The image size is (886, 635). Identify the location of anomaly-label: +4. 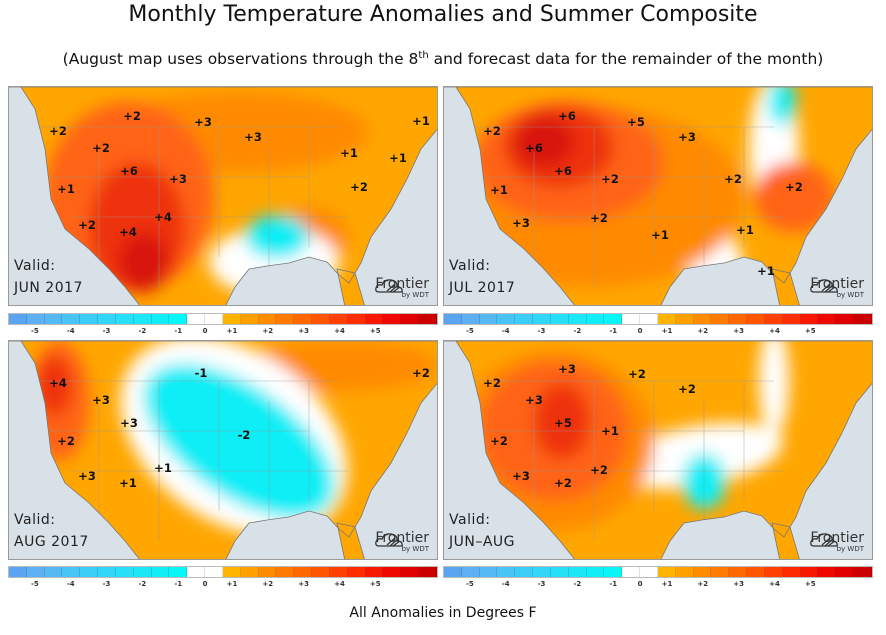
(58, 383).